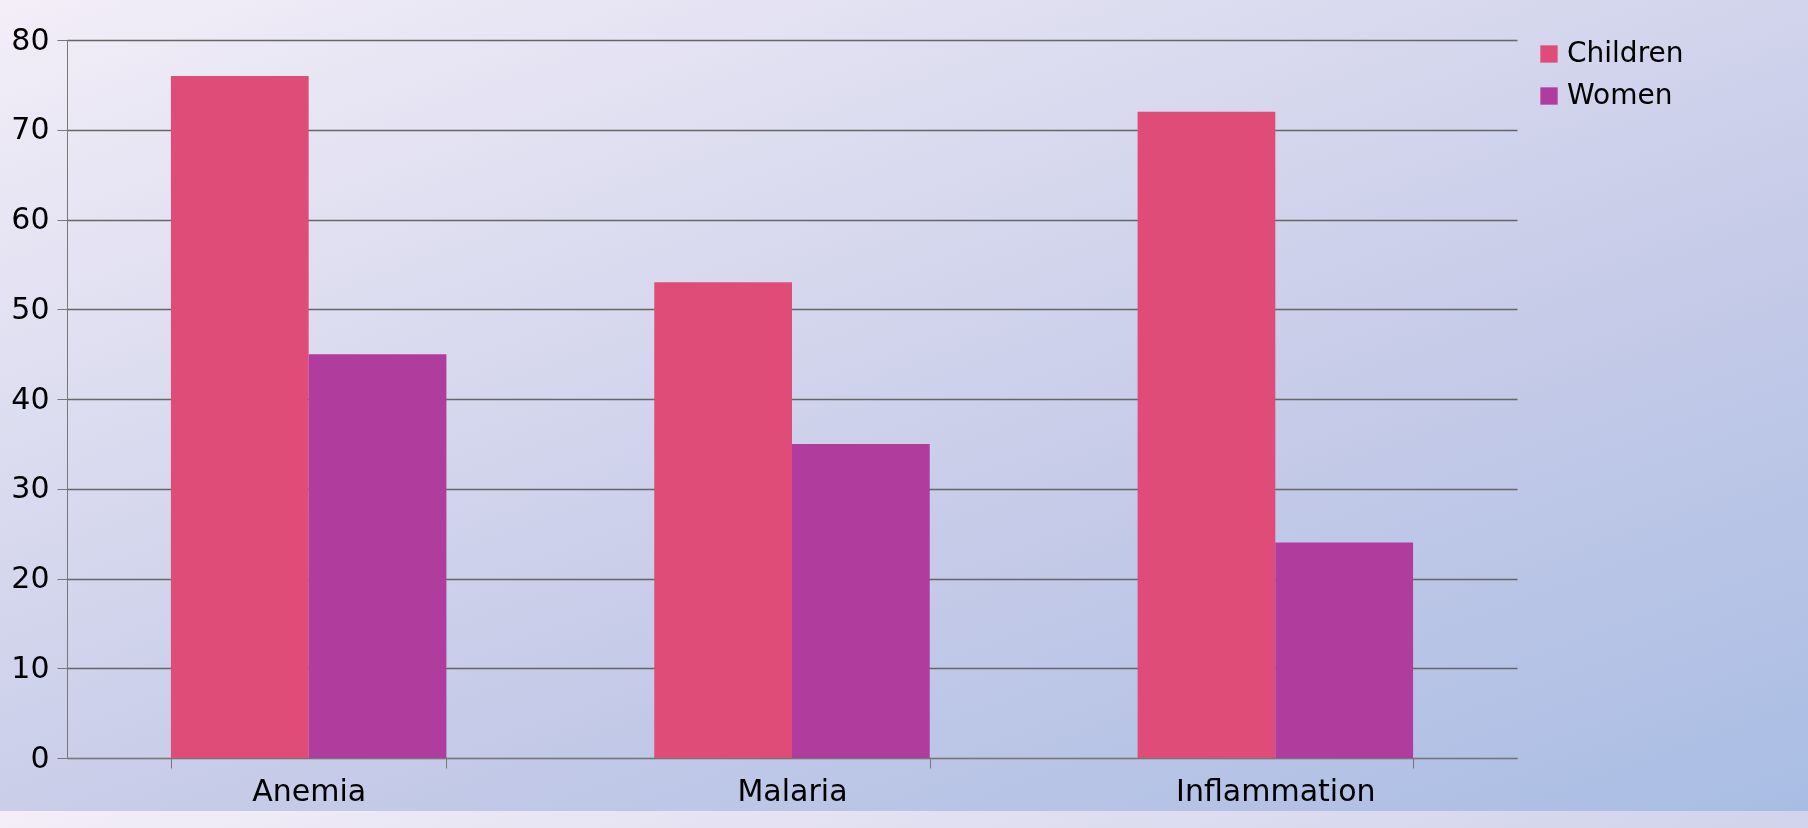 This screenshot has width=1808, height=828. Describe the element at coordinates (40, 757) in the screenshot. I see `y-tick-label: 0` at that location.